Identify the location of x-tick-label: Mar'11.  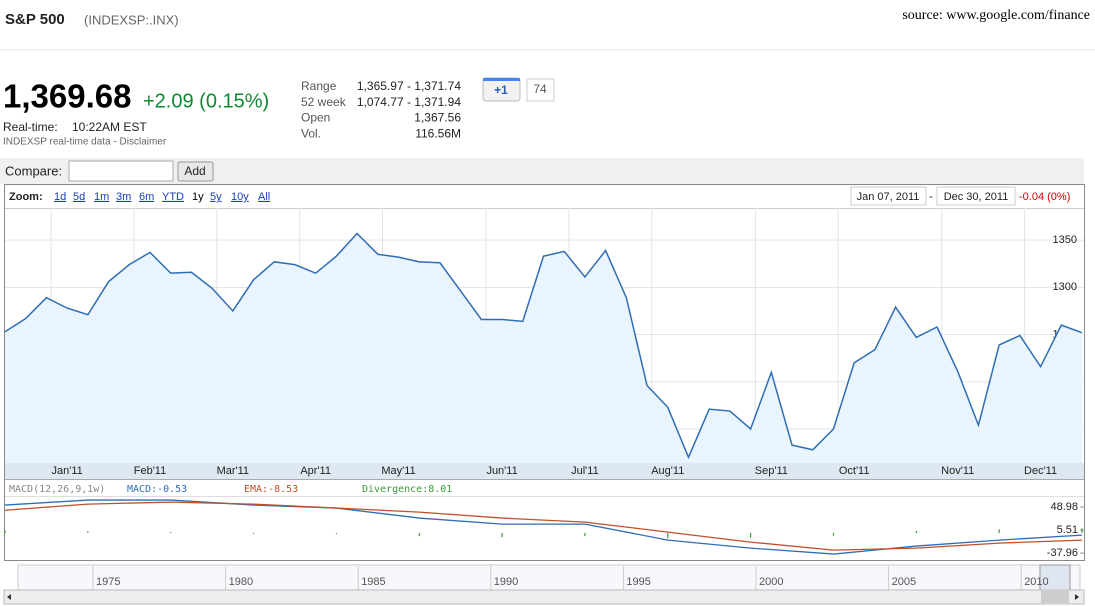
(233, 471).